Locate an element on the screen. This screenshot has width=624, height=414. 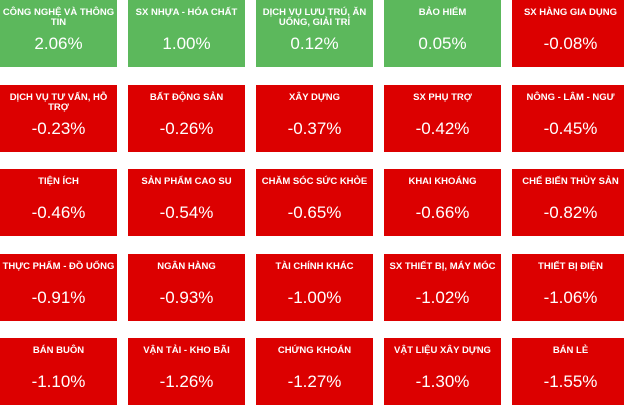
sector-name: DỊCH VỤ TƯ VẤN, HỖ TRỢ is located at coordinates (58, 102).